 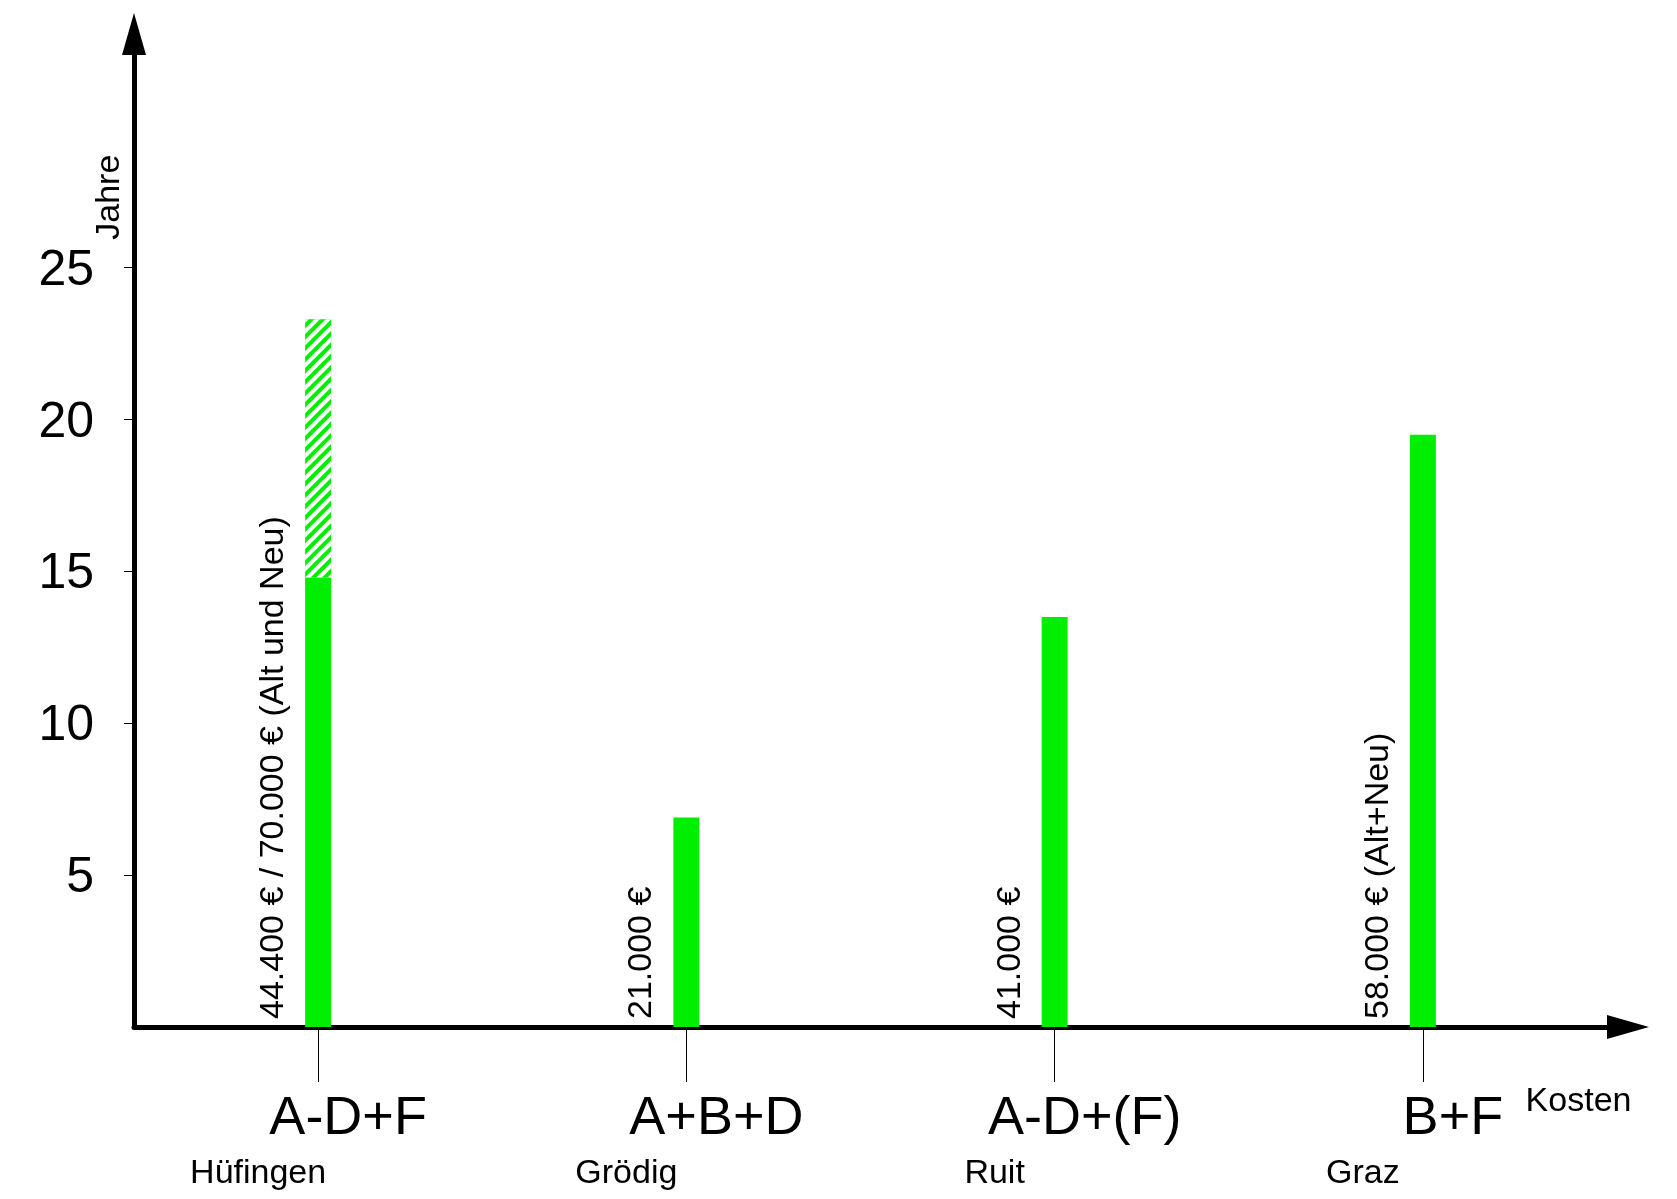 I want to click on y-tick-label: 20, so click(x=66, y=419).